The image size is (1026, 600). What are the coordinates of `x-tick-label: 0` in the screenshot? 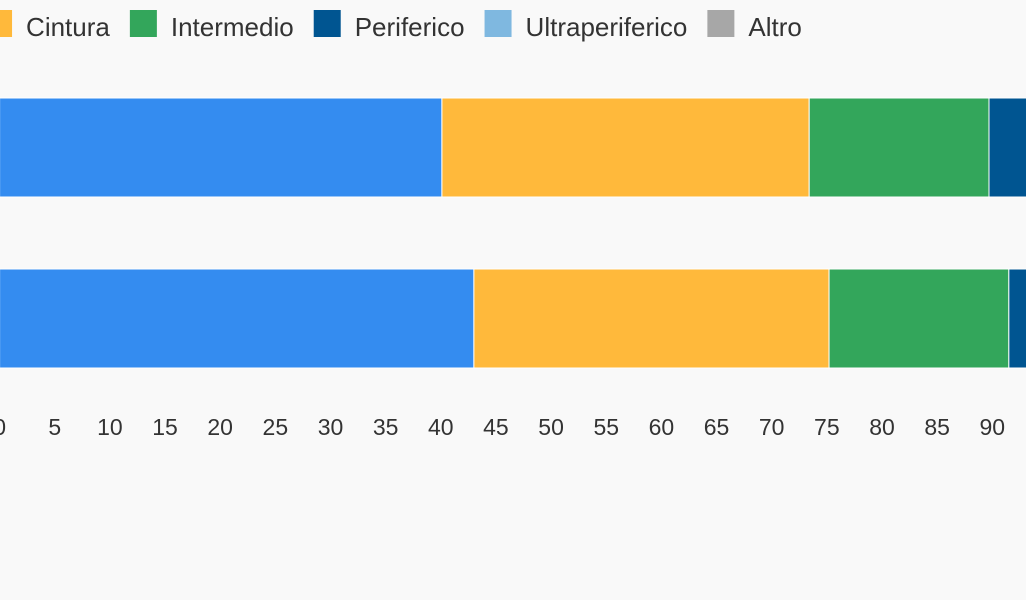 It's located at (3, 427).